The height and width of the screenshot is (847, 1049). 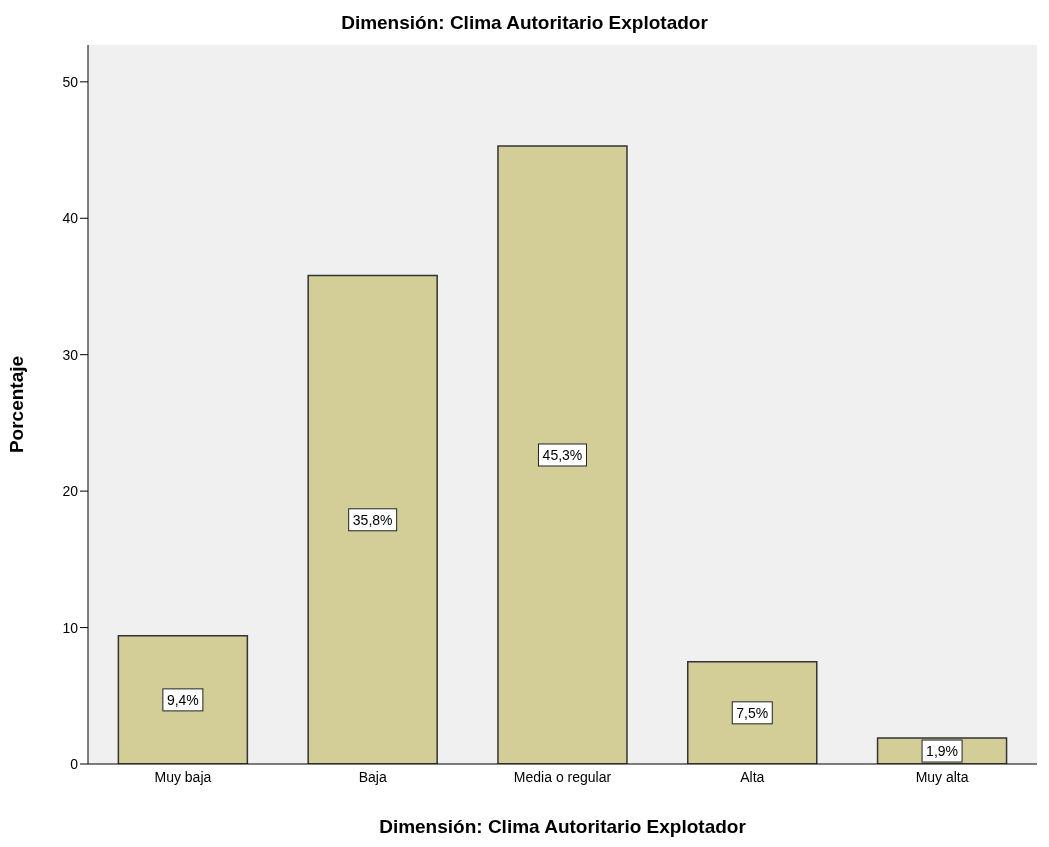 What do you see at coordinates (563, 826) in the screenshot?
I see `x-axis-title: Dimensión: Clima Autoritario Explotador` at bounding box center [563, 826].